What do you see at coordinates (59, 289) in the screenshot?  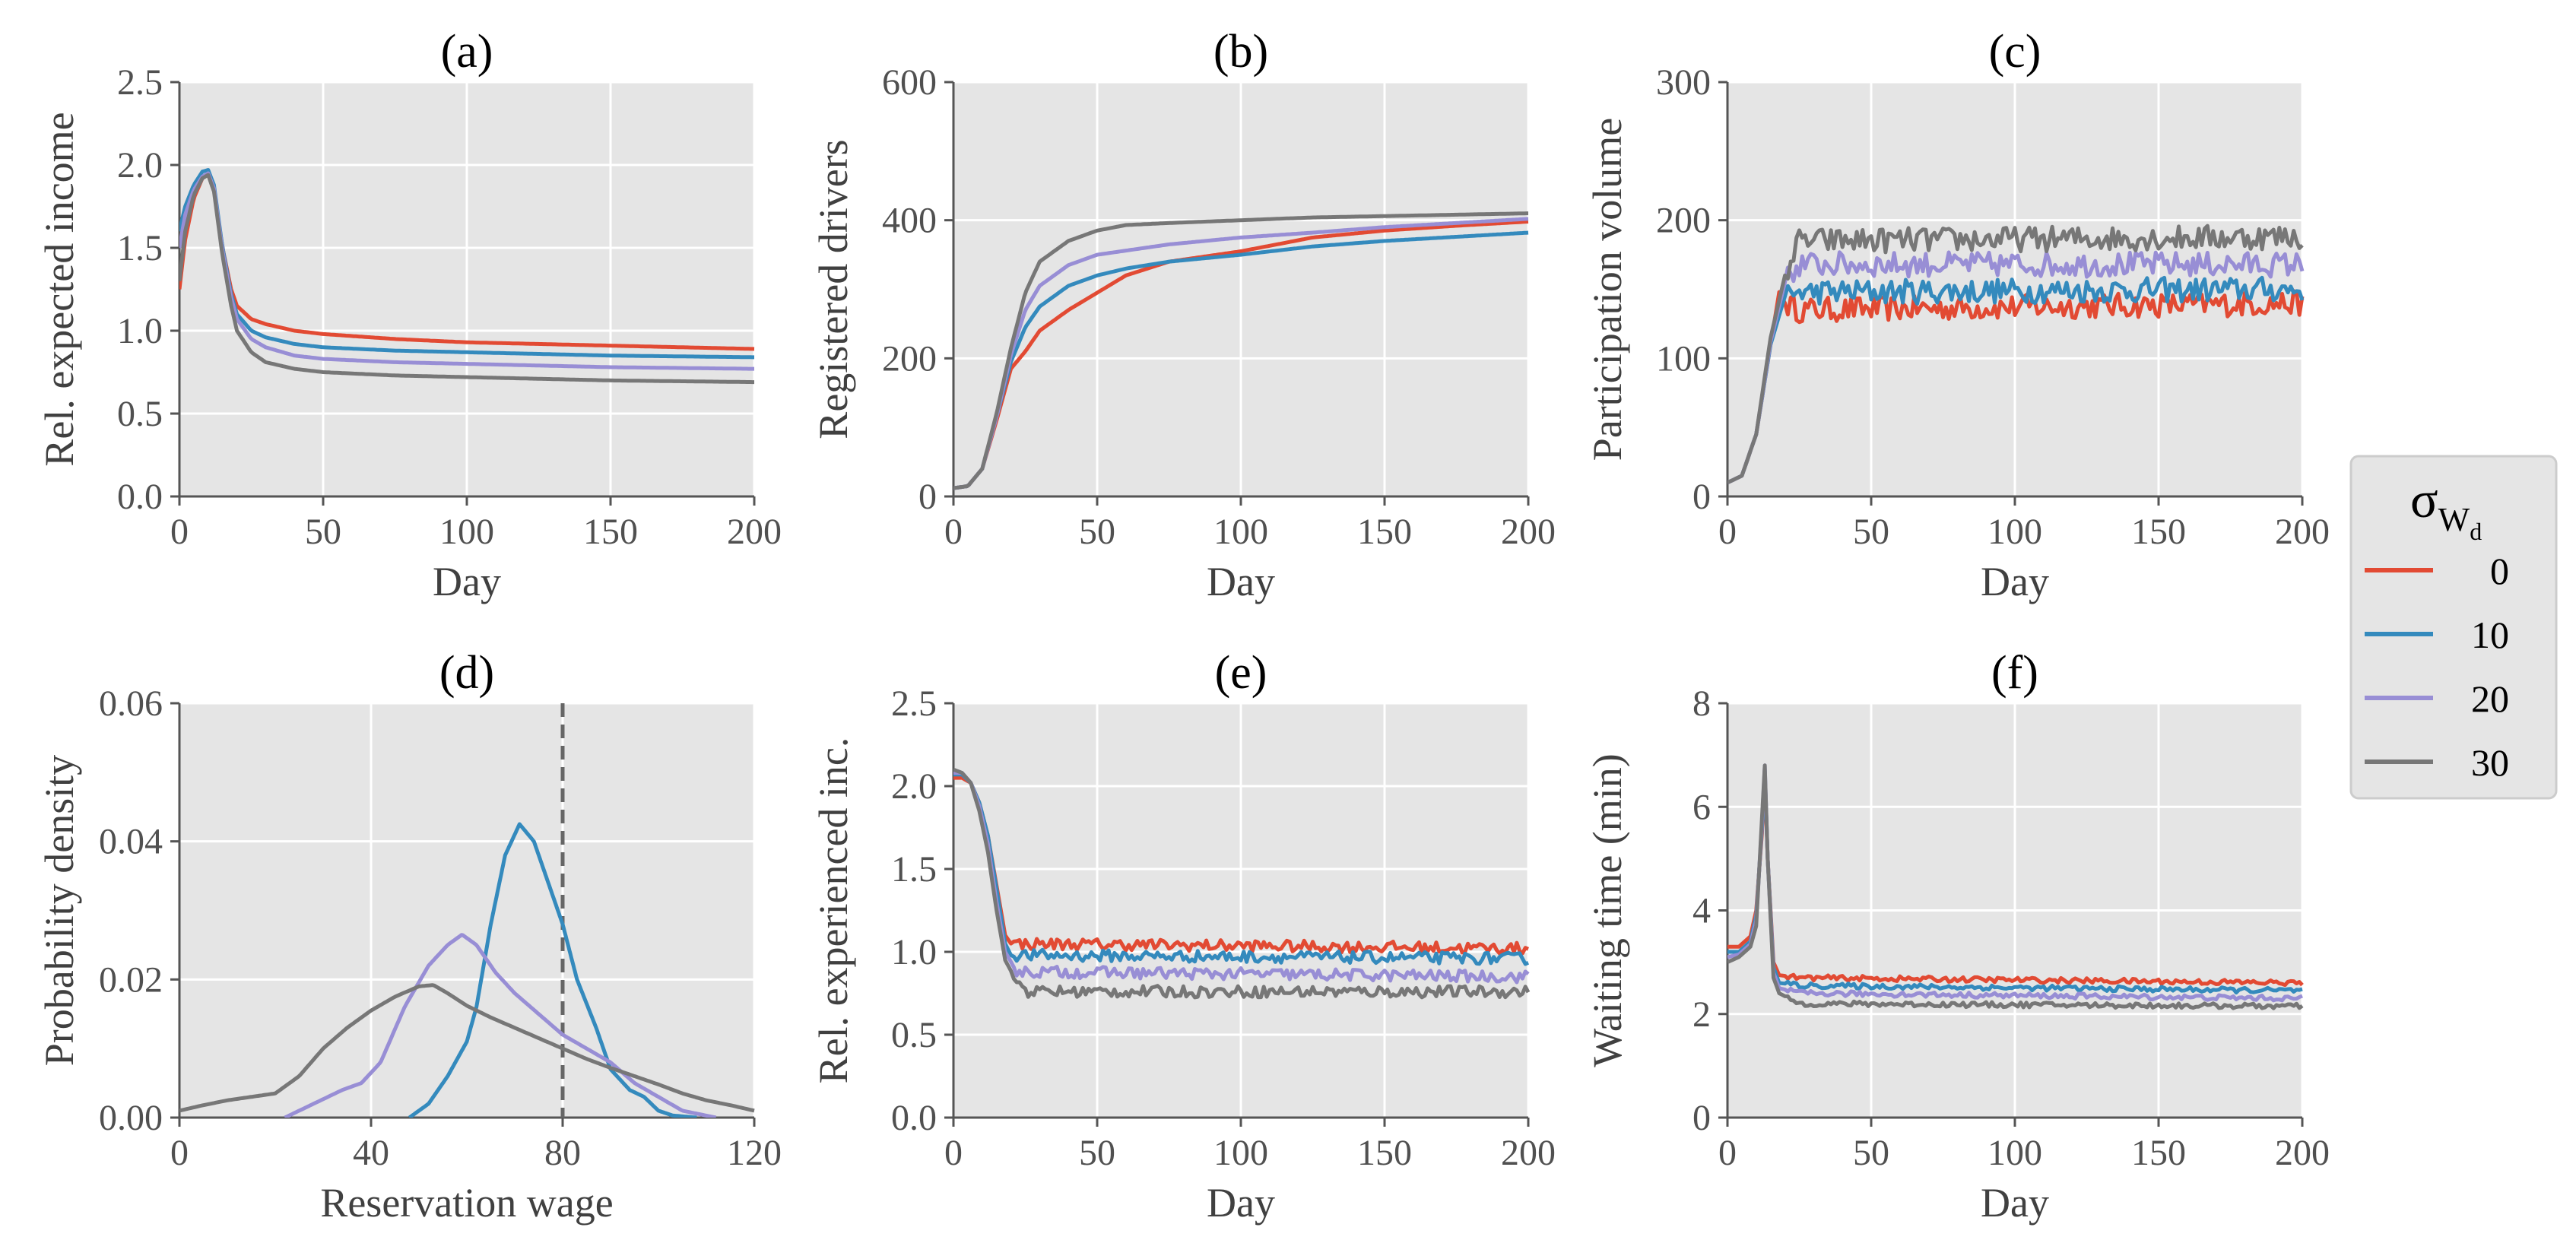 I see `y-axis-label: Rel. expected income` at bounding box center [59, 289].